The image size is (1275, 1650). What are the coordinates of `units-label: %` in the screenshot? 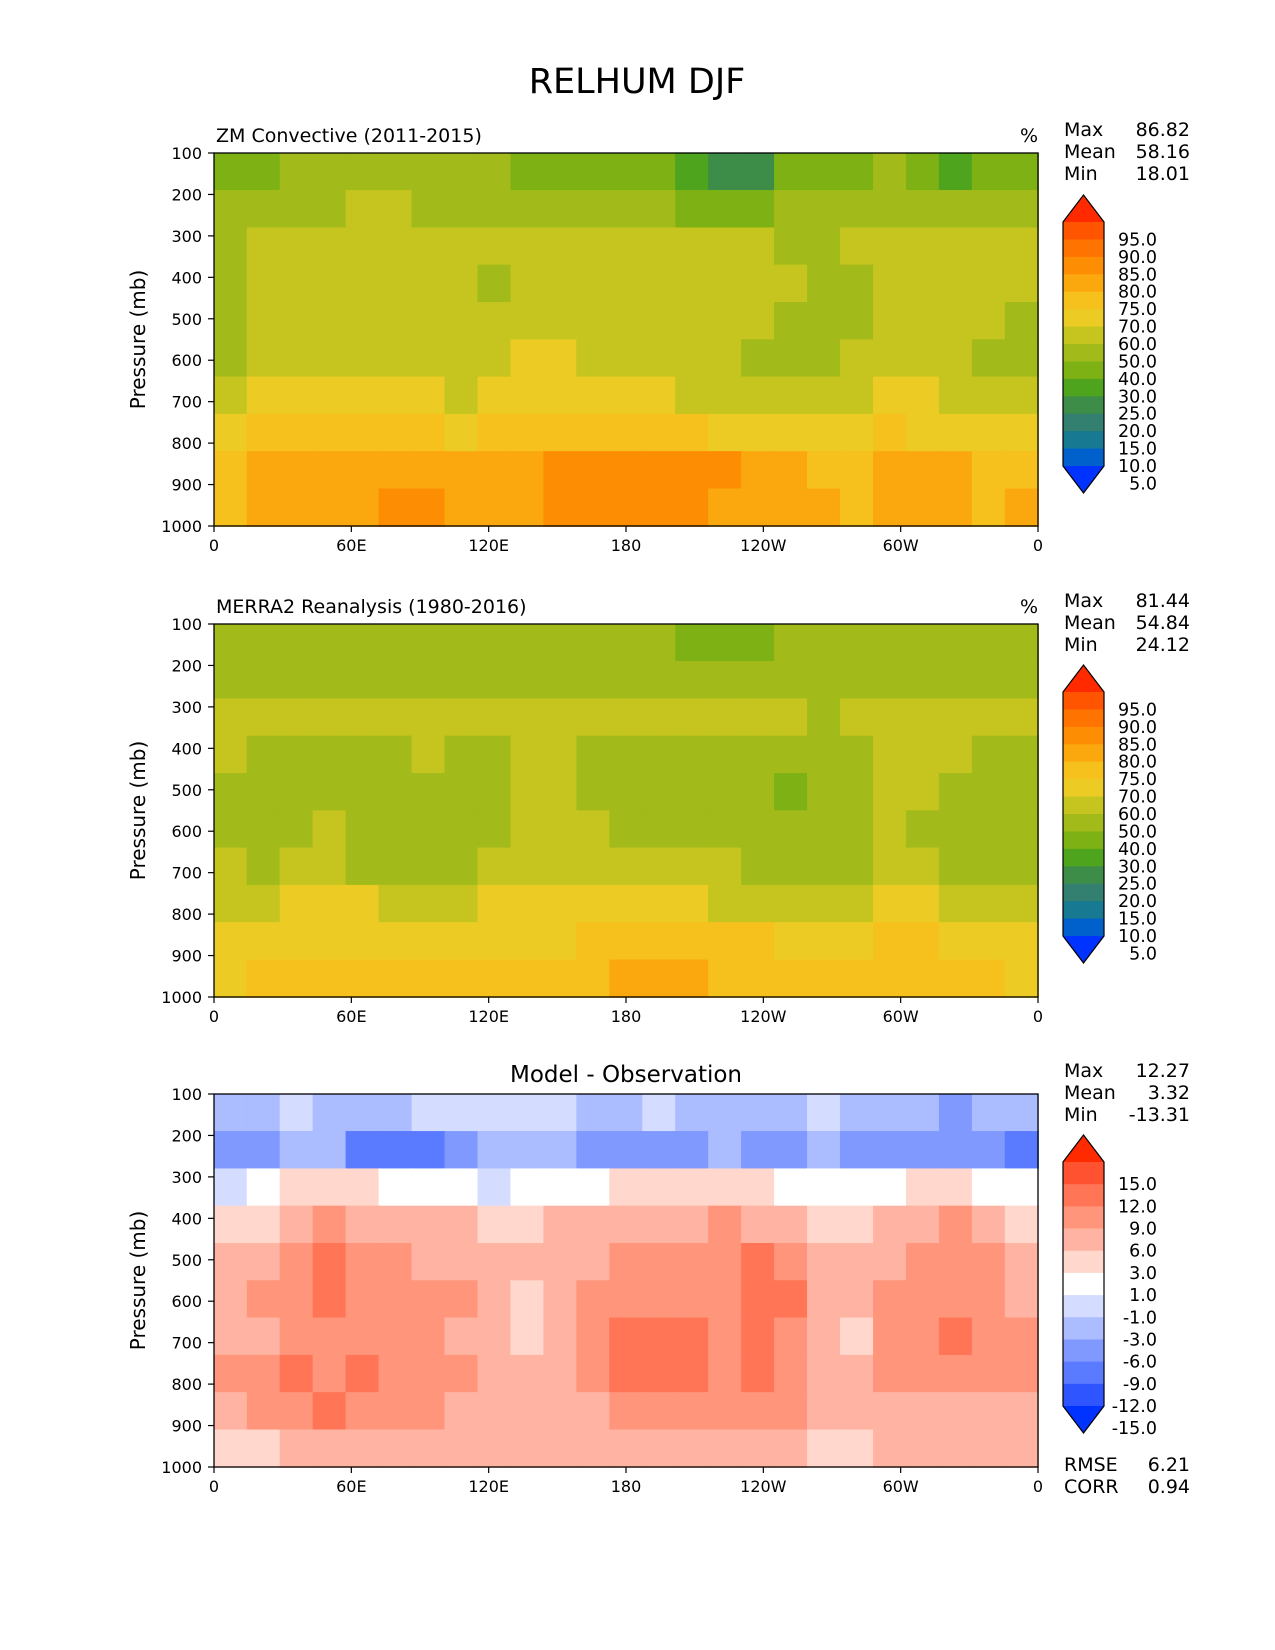 It's located at (1029, 607).